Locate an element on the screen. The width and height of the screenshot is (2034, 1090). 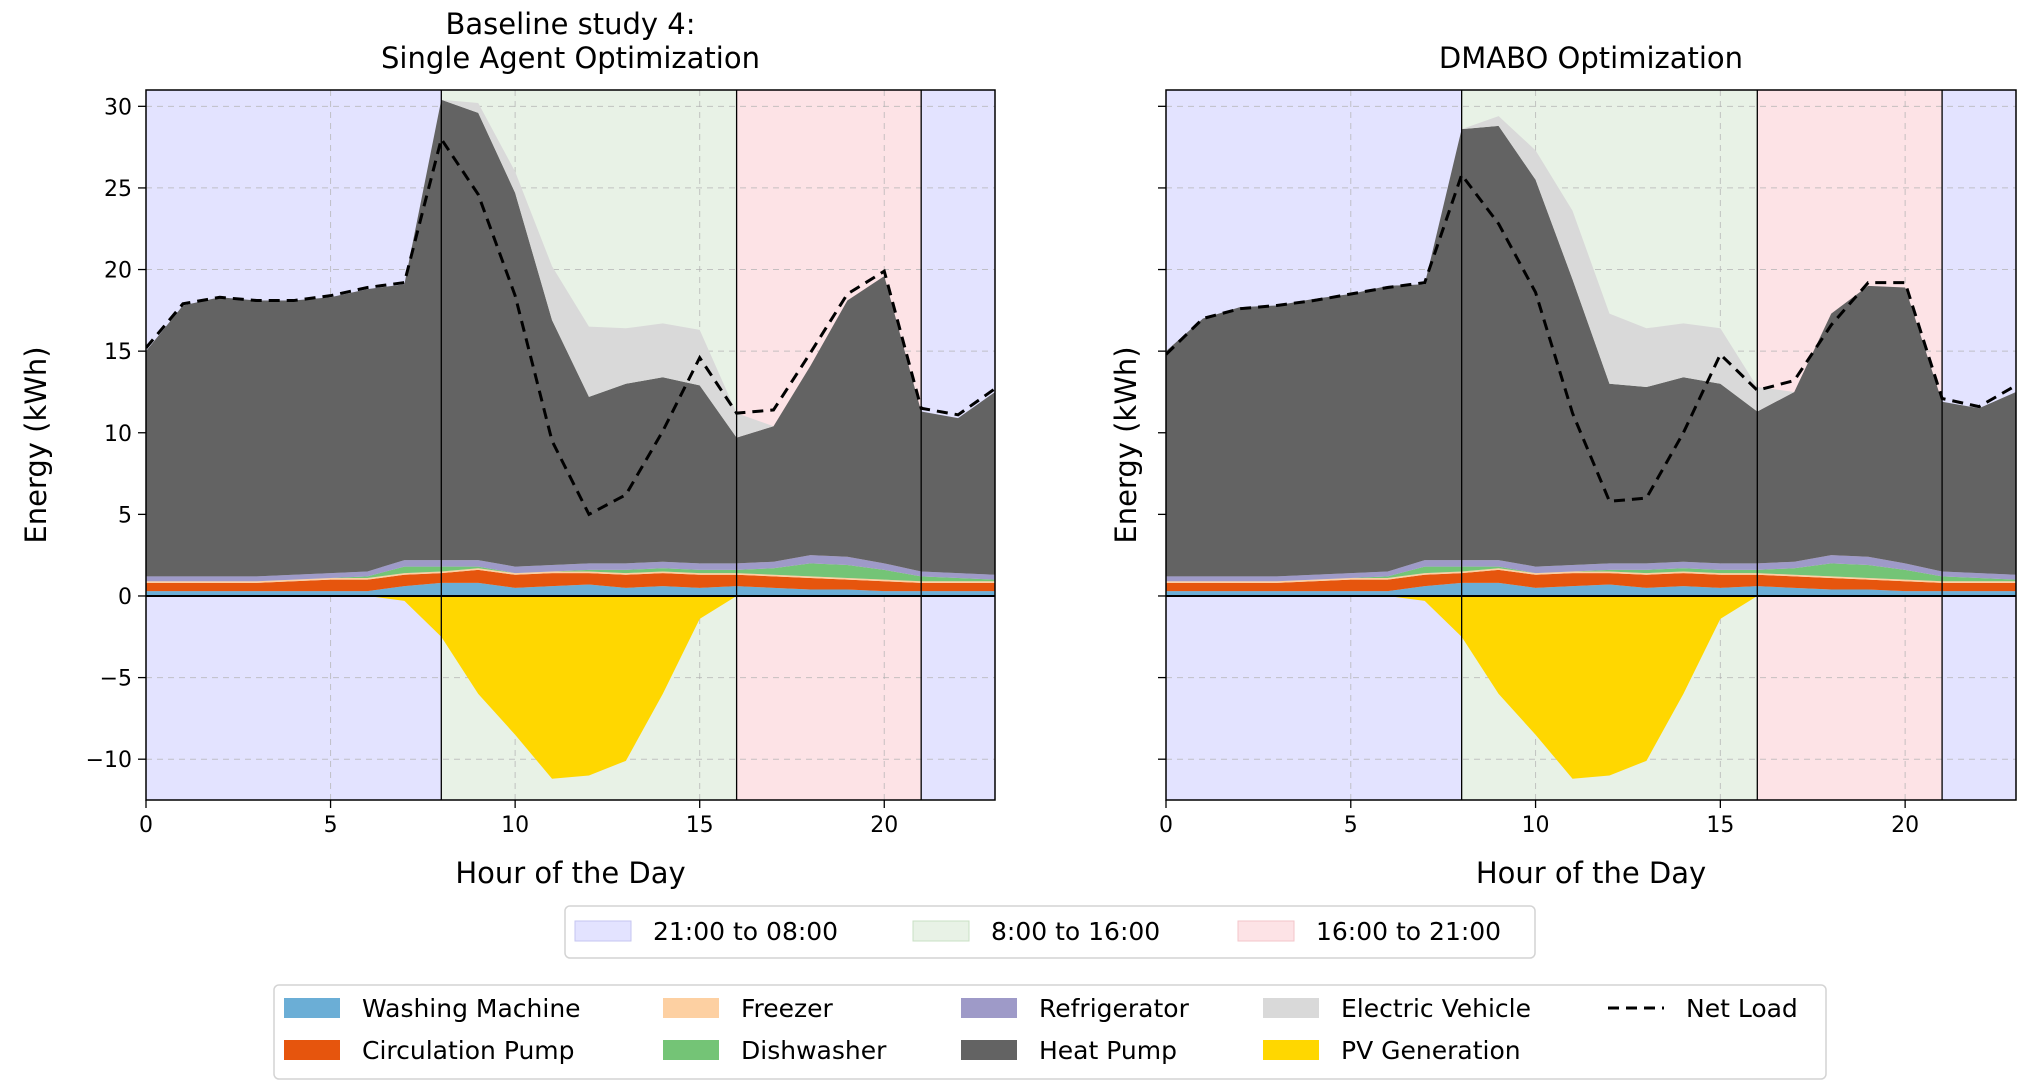
legend-item-8-00-to-16-00: 8:00 to 16:00 is located at coordinates (1036, 931).